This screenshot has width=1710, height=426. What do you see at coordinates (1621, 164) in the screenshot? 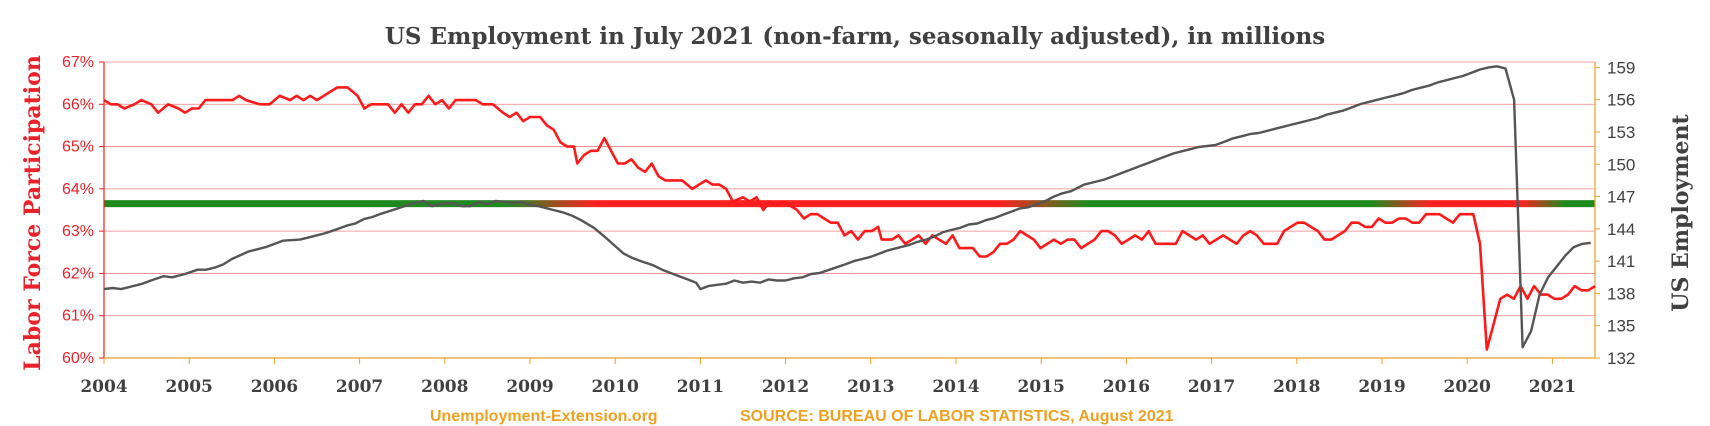
I see `right-tick-label: 150` at bounding box center [1621, 164].